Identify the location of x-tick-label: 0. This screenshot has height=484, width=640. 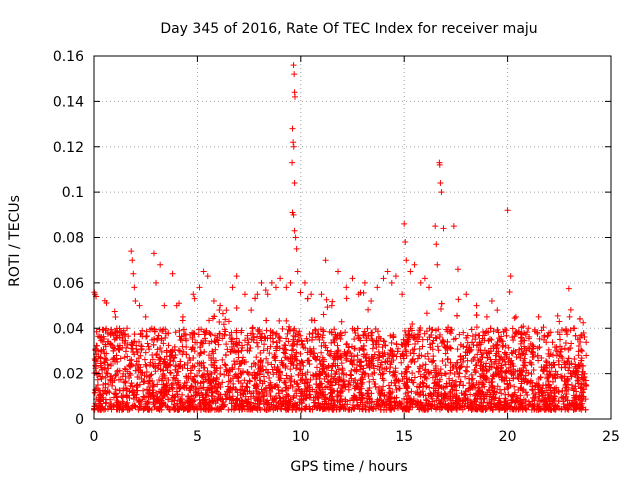
(94, 437).